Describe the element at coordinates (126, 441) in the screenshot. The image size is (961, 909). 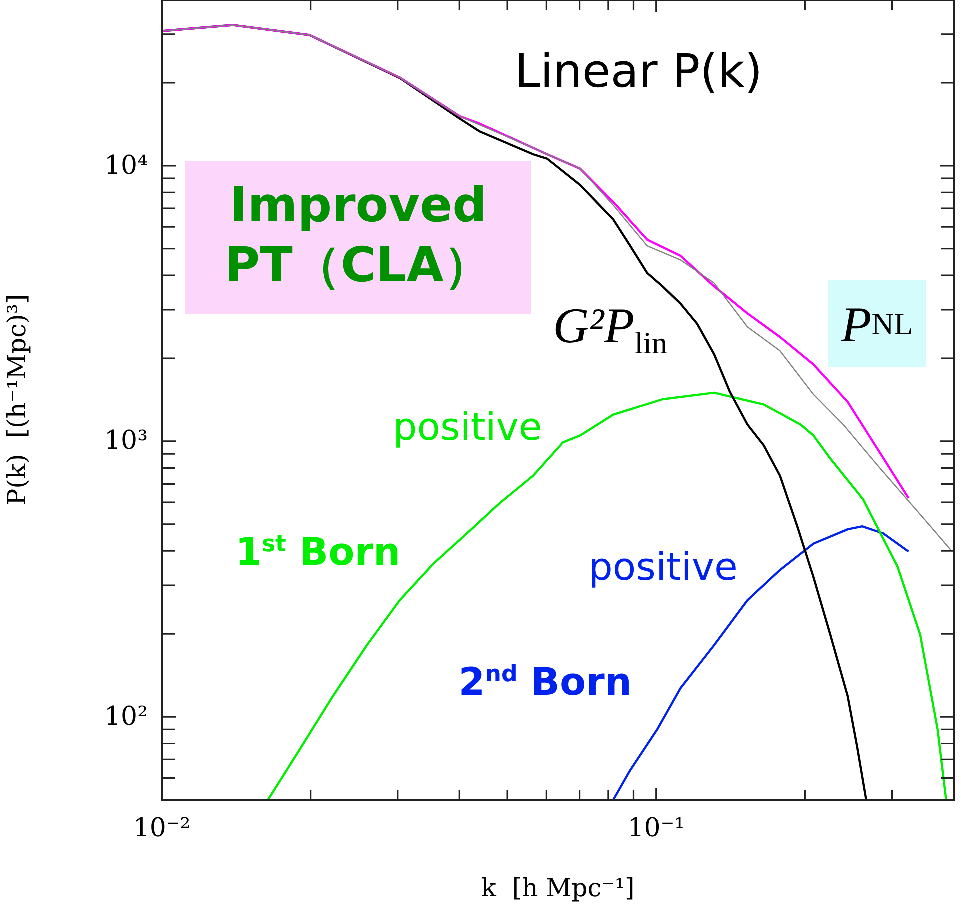
I see `y-tick-label: 10³` at that location.